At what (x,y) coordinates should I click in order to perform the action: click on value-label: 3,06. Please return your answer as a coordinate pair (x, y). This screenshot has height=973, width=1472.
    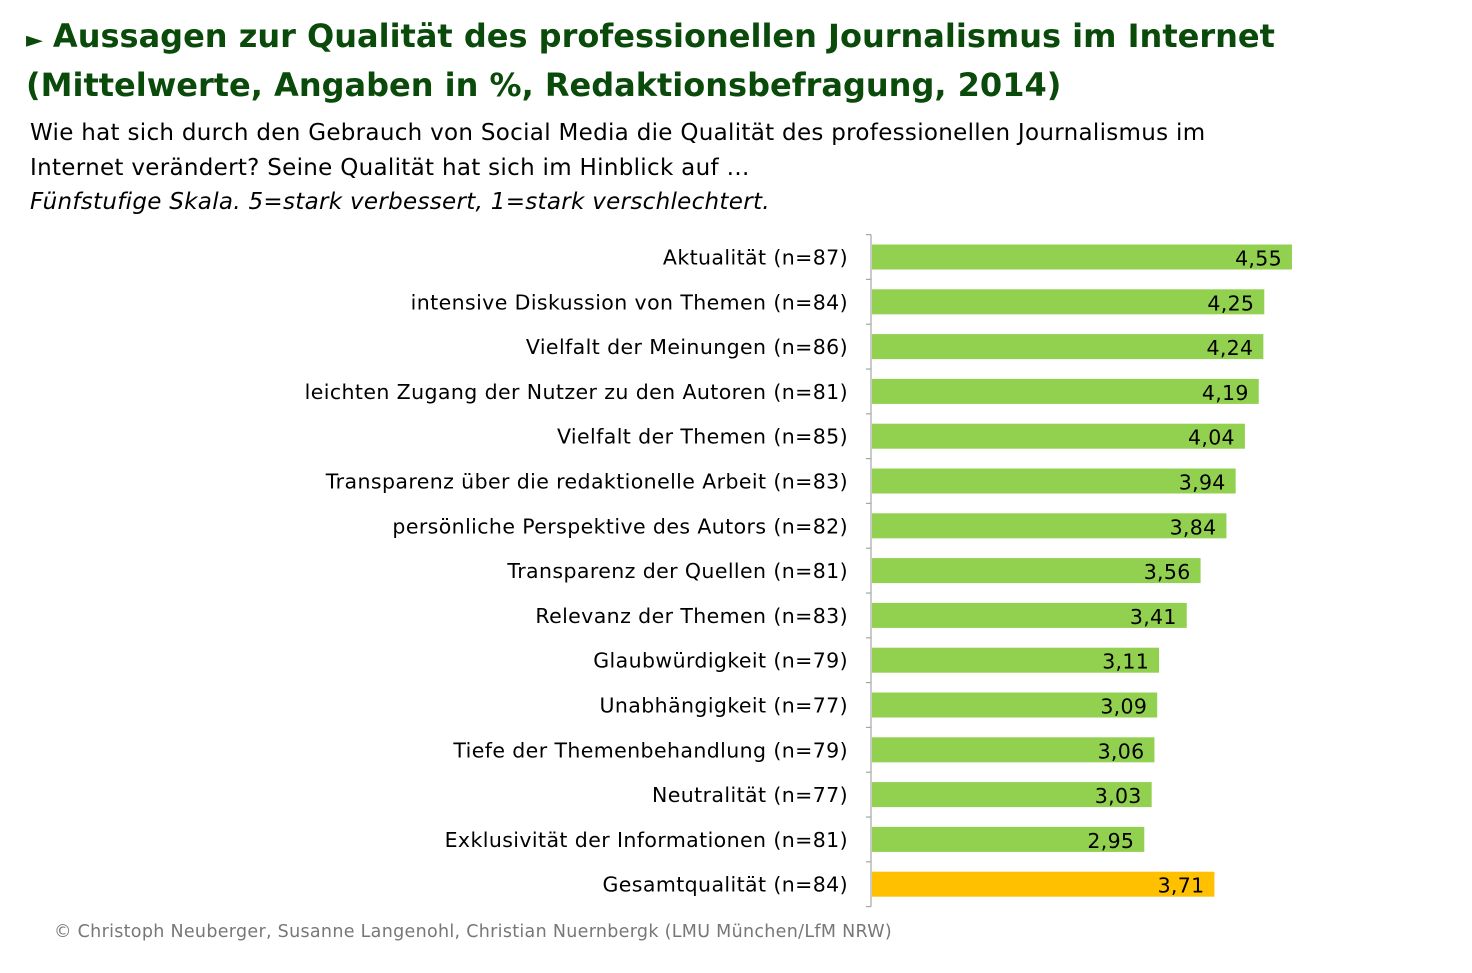
    Looking at the image, I should click on (1121, 751).